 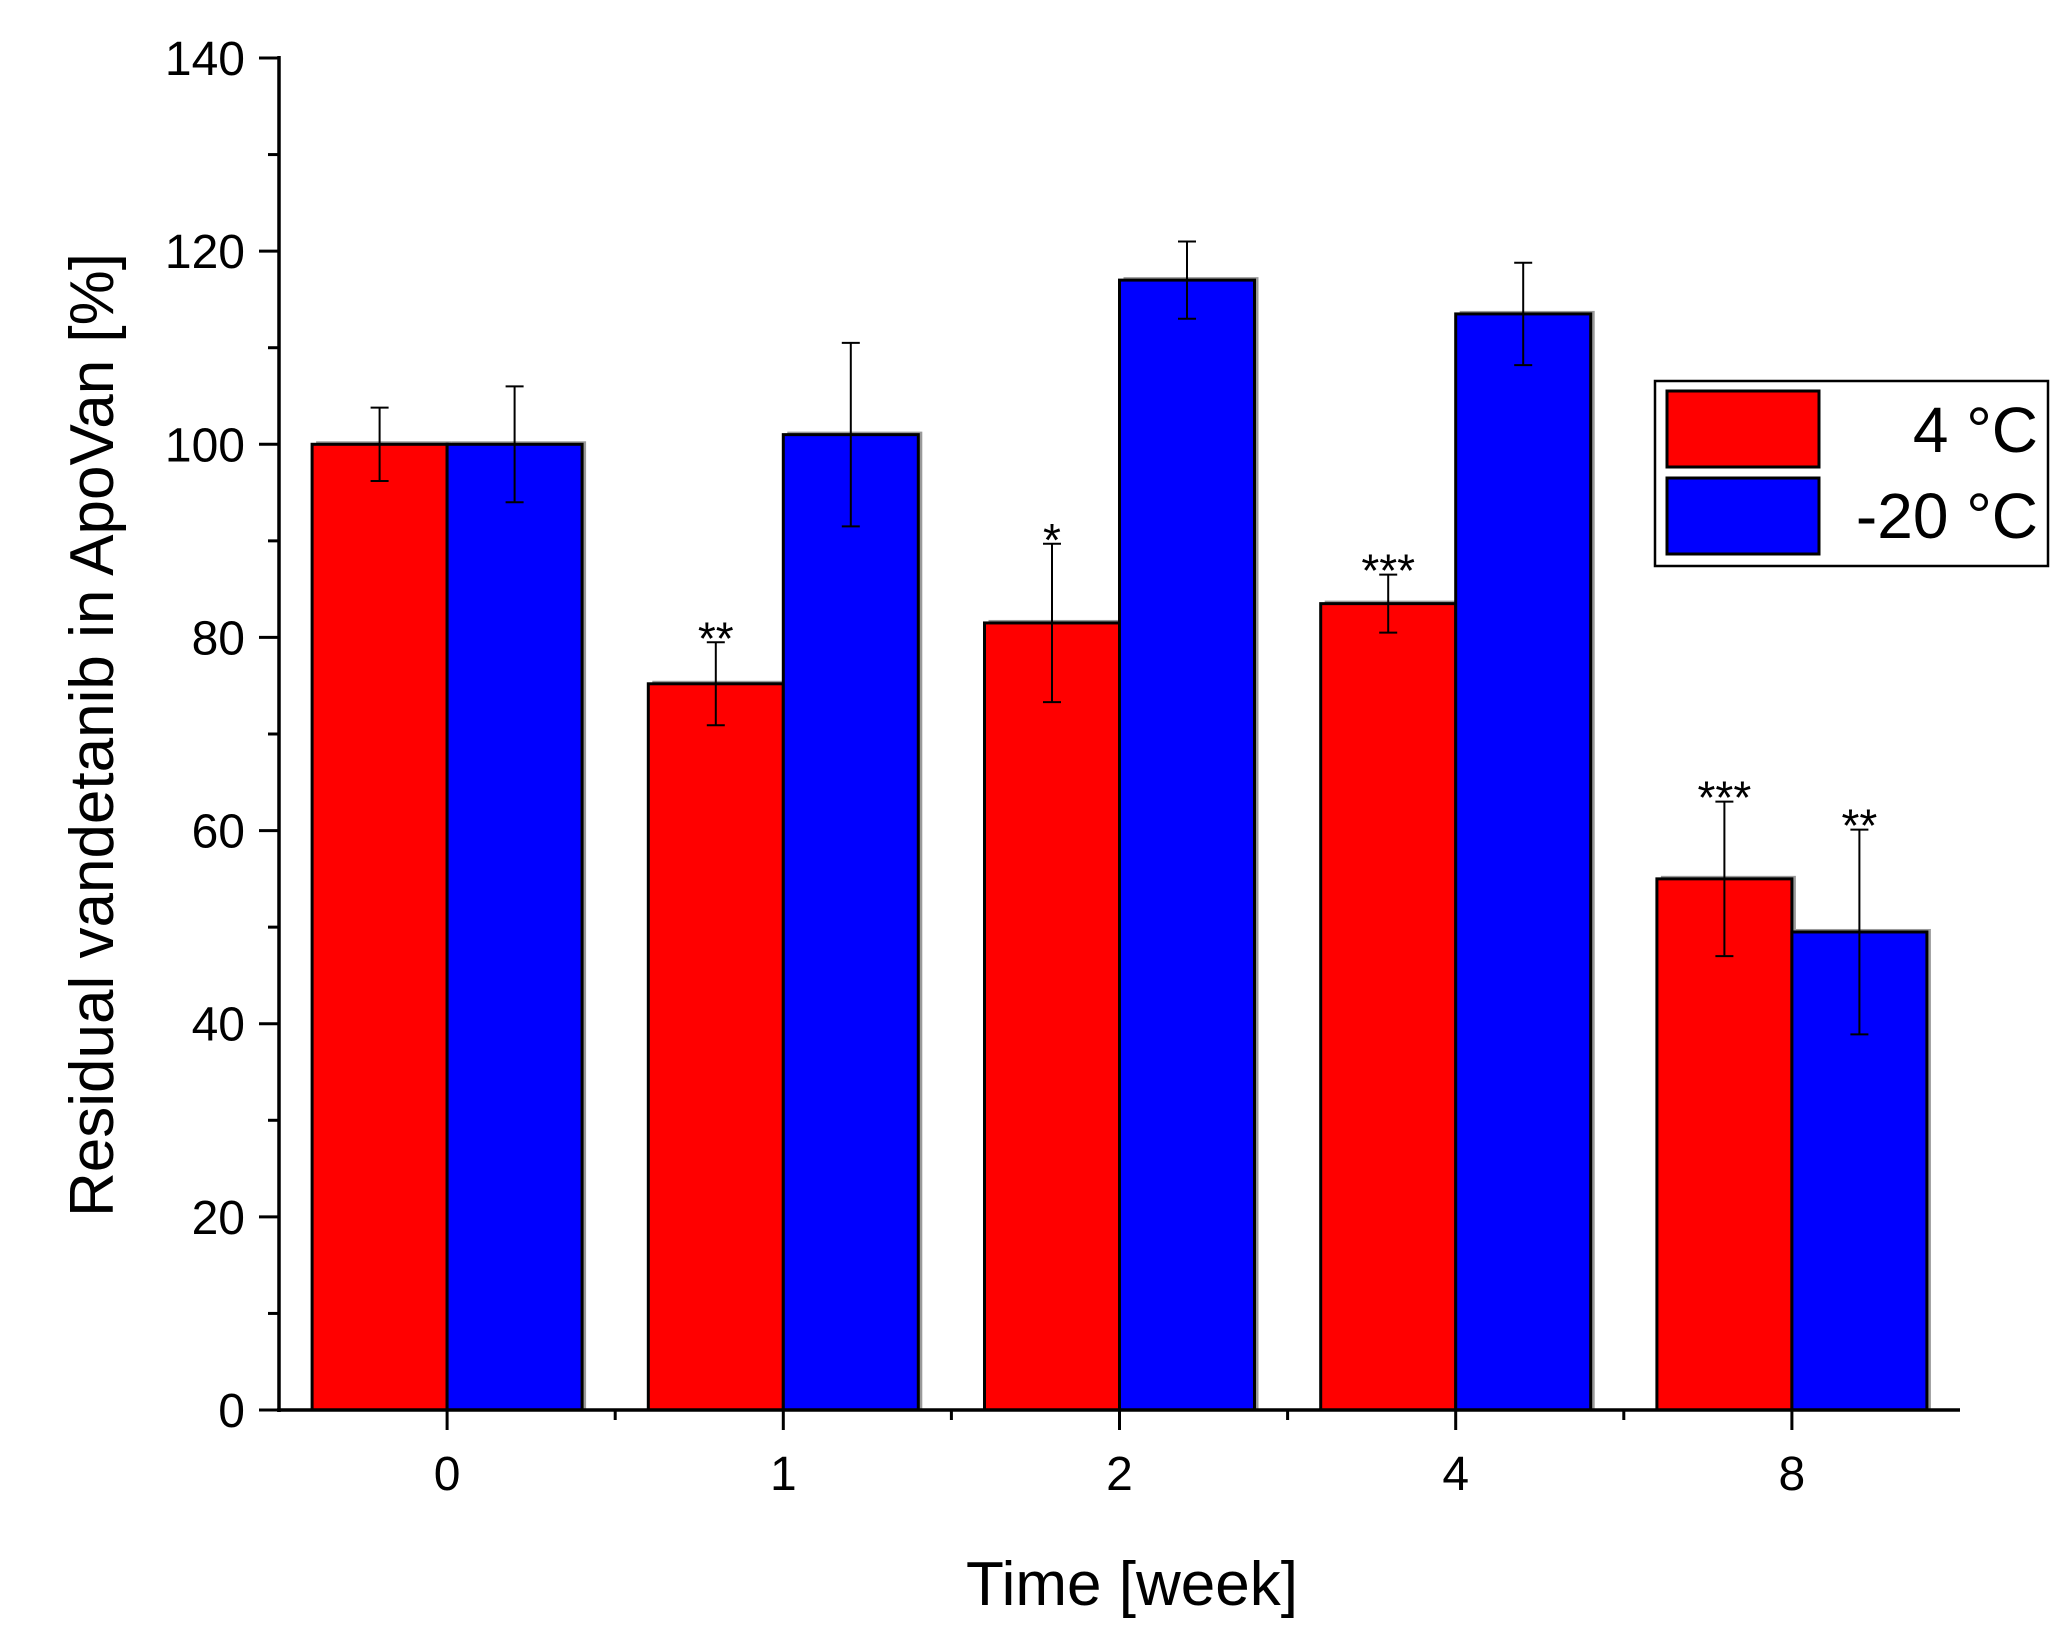 I want to click on y-tick-label: 20, so click(x=218, y=1218).